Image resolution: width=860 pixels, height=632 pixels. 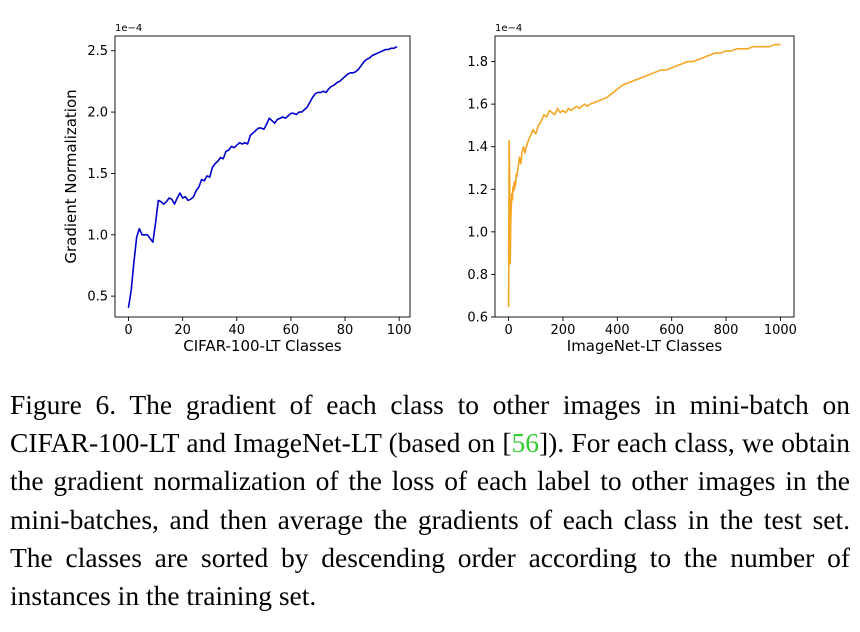 What do you see at coordinates (71, 176) in the screenshot?
I see `chart-1-y-axis-label: Gradient Normalization` at bounding box center [71, 176].